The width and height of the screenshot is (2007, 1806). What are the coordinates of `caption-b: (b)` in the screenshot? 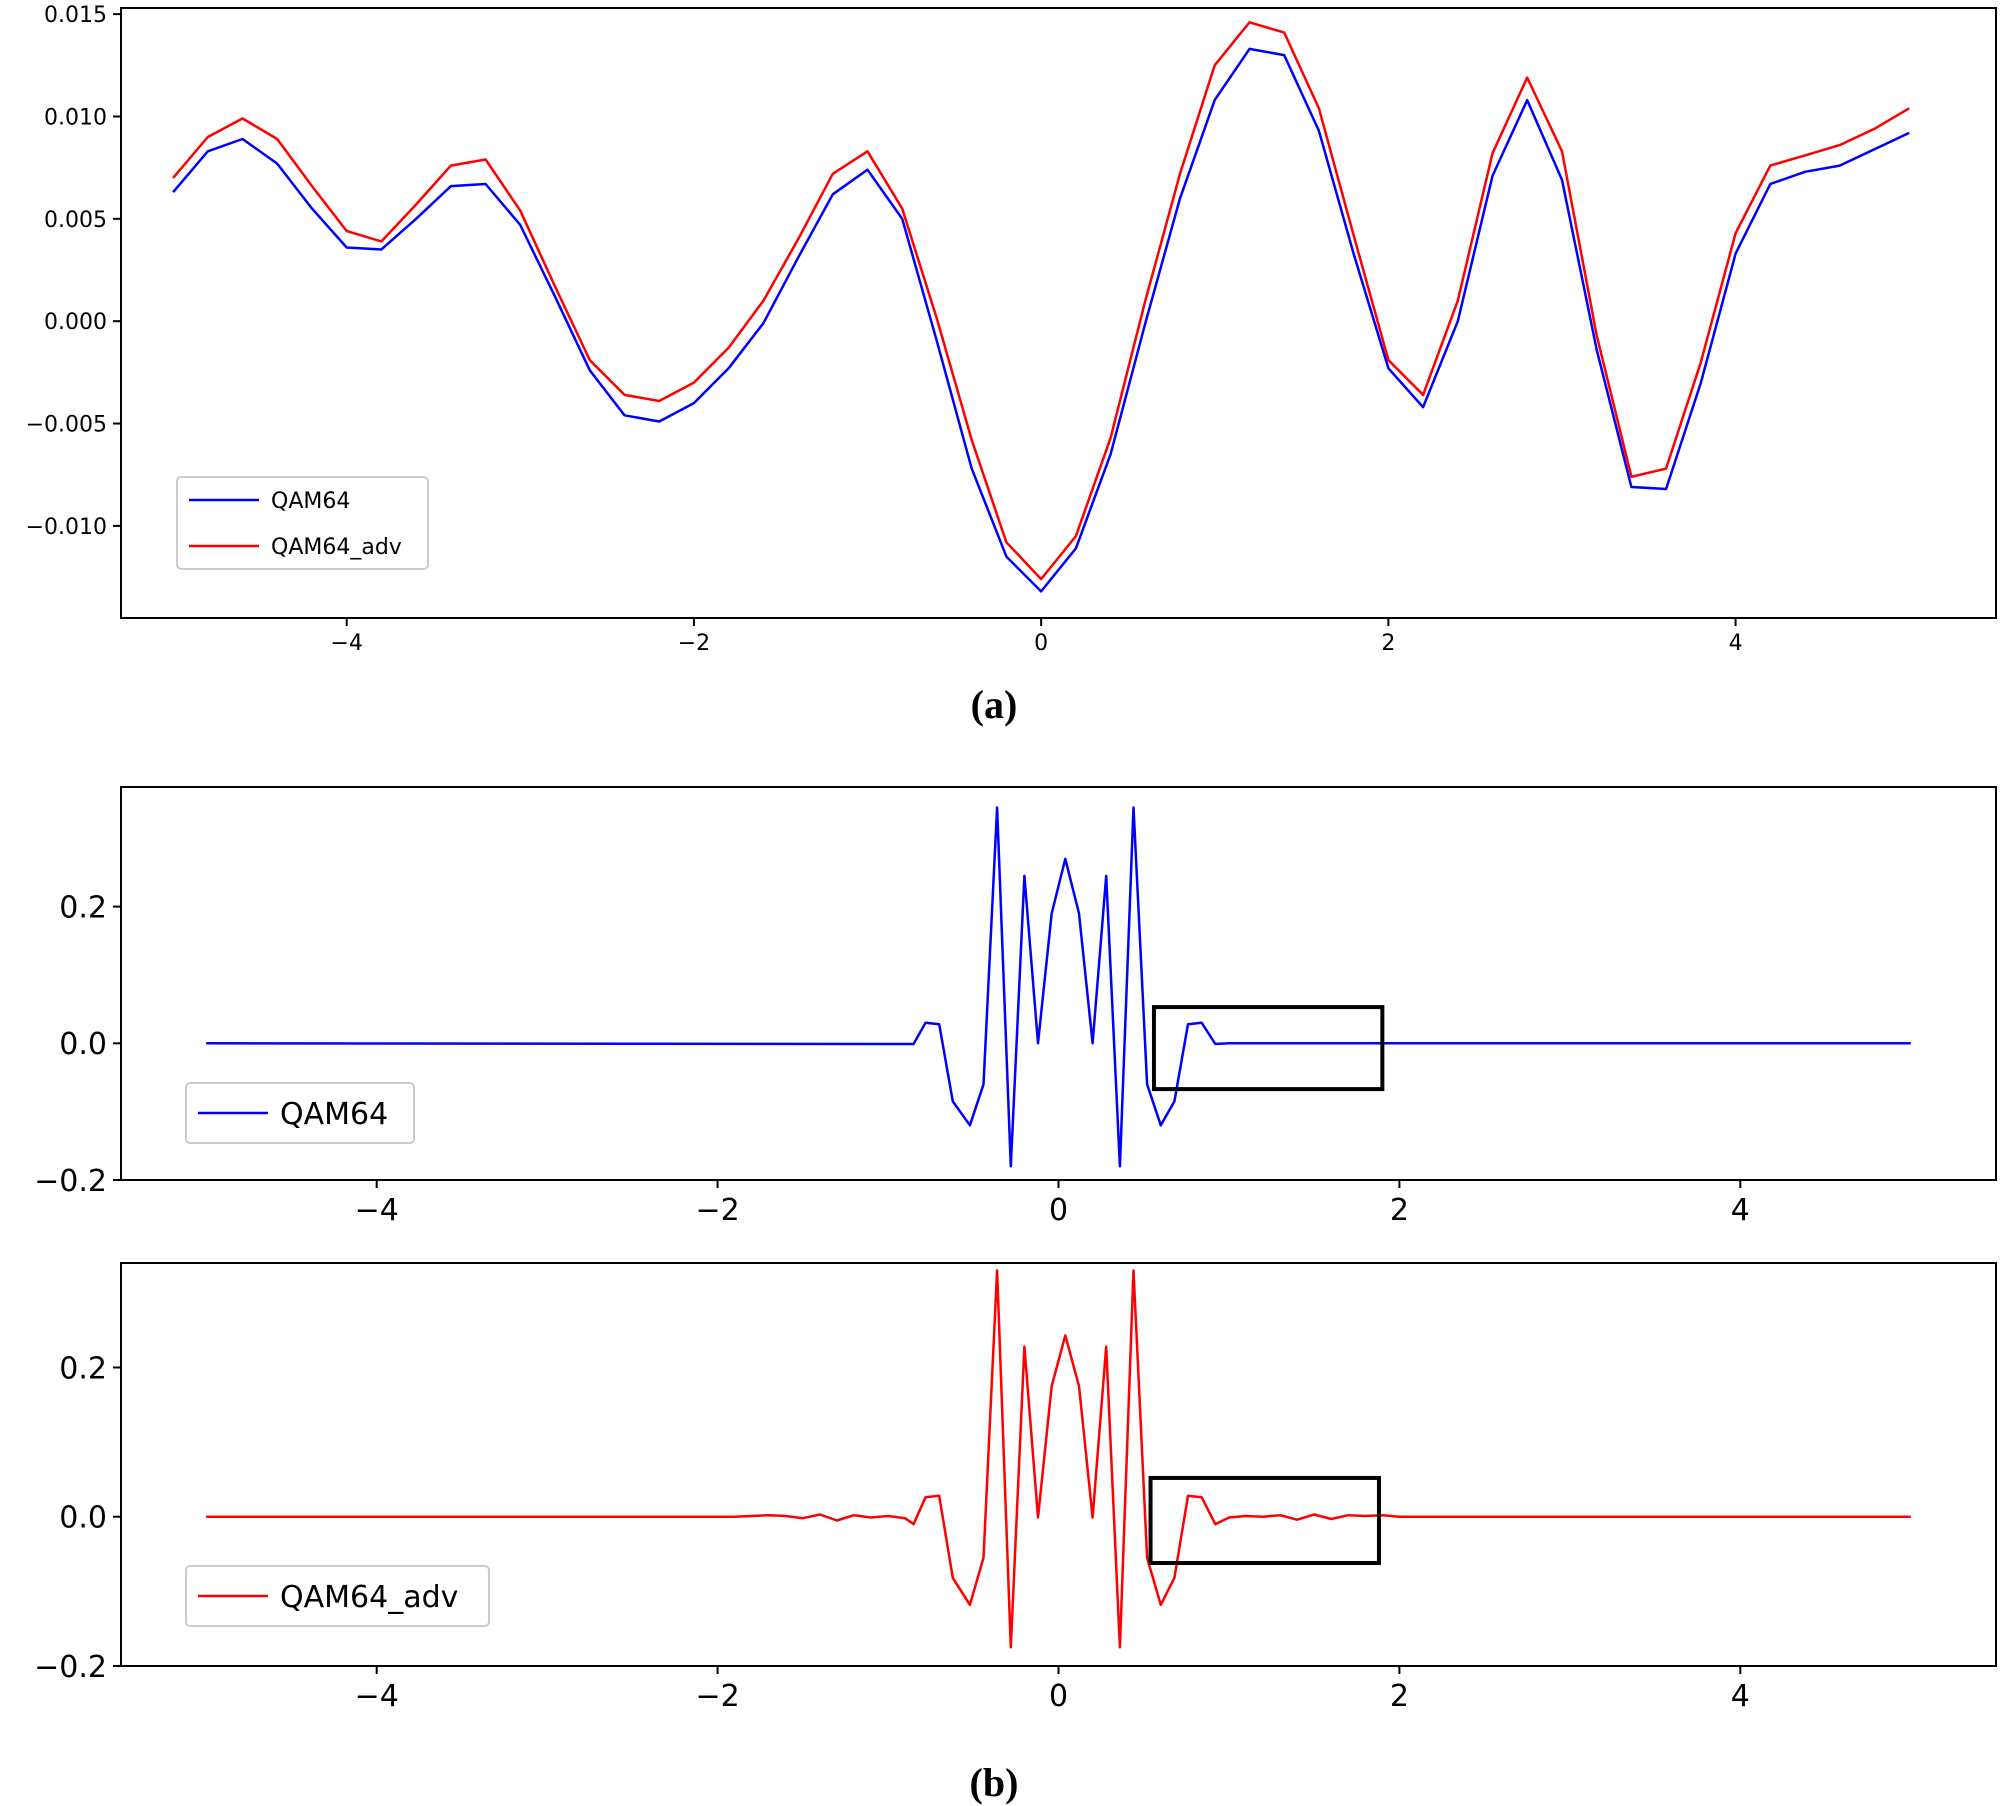 It's located at (994, 1782).